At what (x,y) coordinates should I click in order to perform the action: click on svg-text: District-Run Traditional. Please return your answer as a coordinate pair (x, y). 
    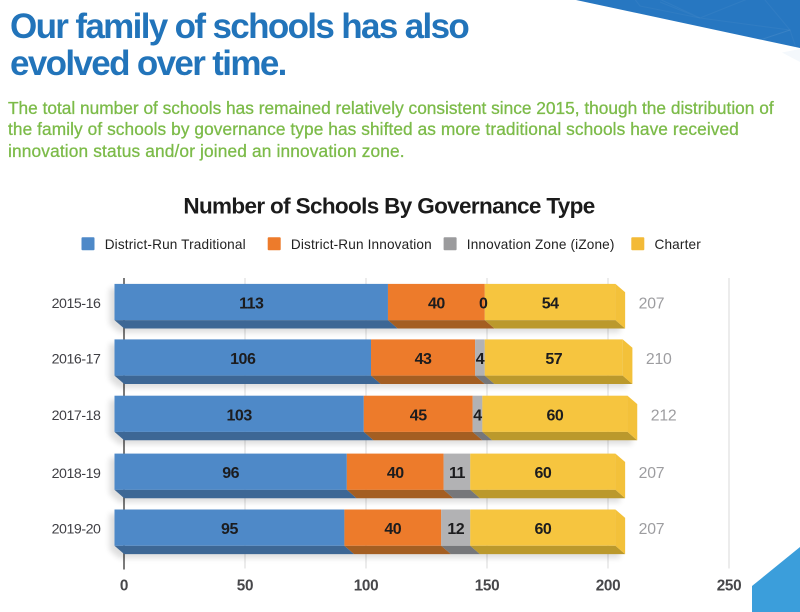
    Looking at the image, I should click on (175, 244).